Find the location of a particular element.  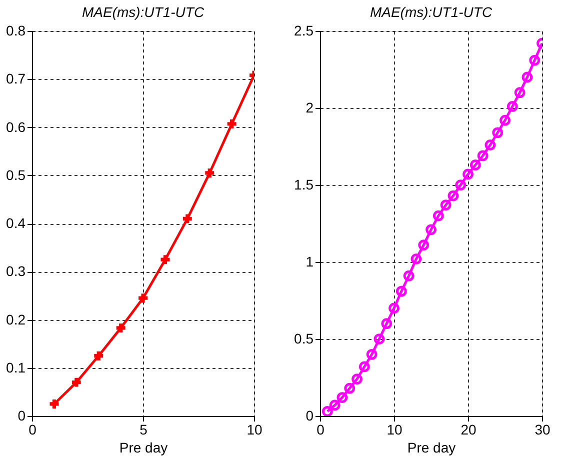

y-tick-label: 1 is located at coordinates (310, 262).